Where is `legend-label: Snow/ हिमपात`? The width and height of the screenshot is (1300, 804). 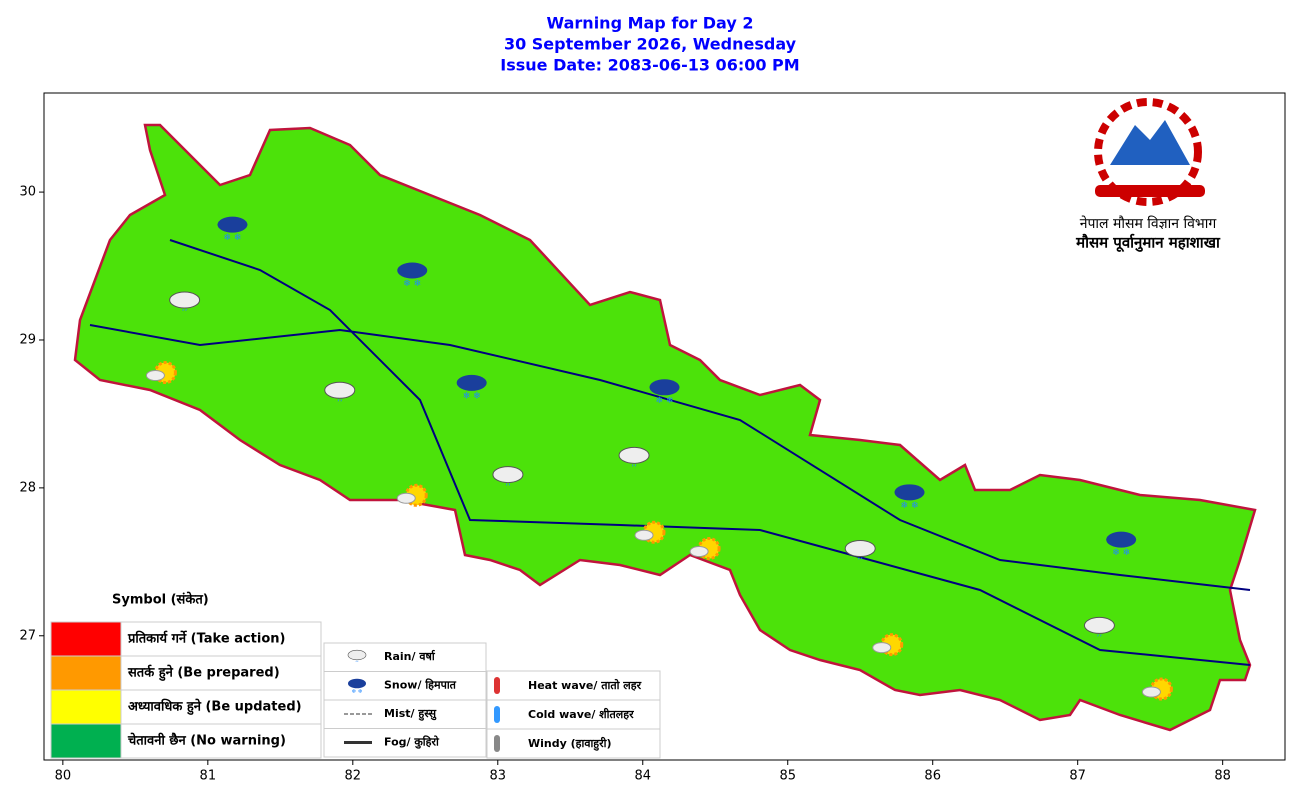 legend-label: Snow/ हिमपात is located at coordinates (420, 685).